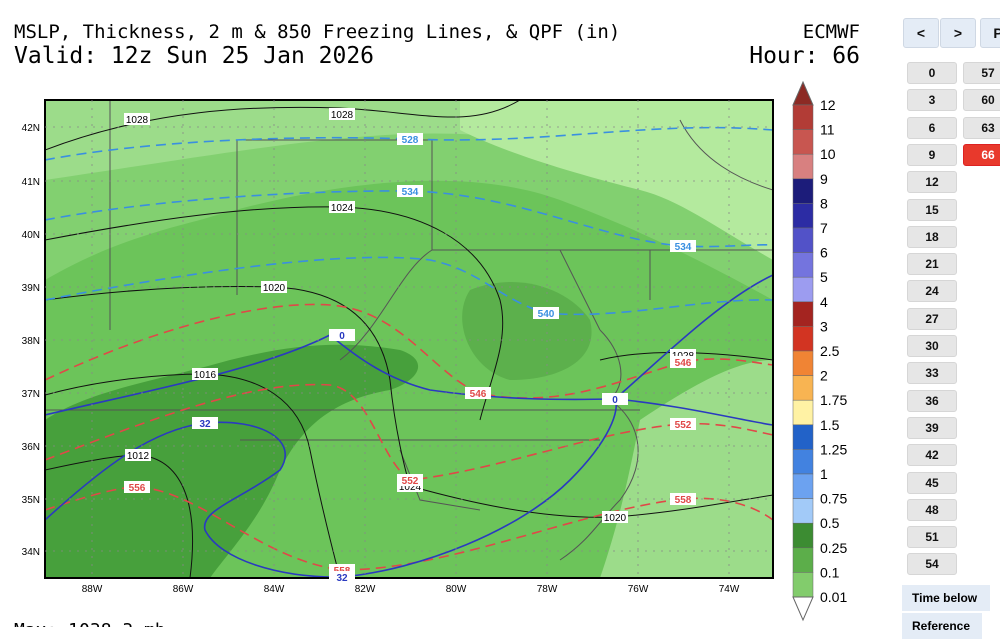 The image size is (1000, 639). What do you see at coordinates (833, 400) in the screenshot?
I see `colorbar-label: 1.75` at bounding box center [833, 400].